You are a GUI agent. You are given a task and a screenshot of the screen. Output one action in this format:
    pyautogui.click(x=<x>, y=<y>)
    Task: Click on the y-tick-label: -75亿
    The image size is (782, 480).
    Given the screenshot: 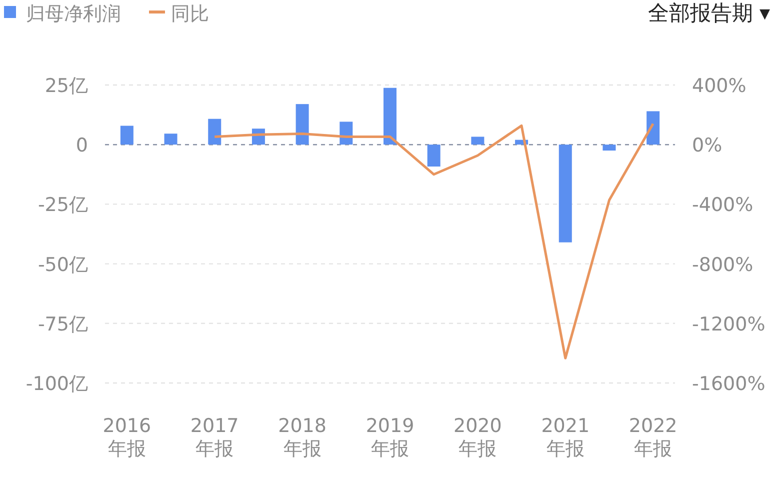 What is the action you would take?
    pyautogui.click(x=63, y=324)
    